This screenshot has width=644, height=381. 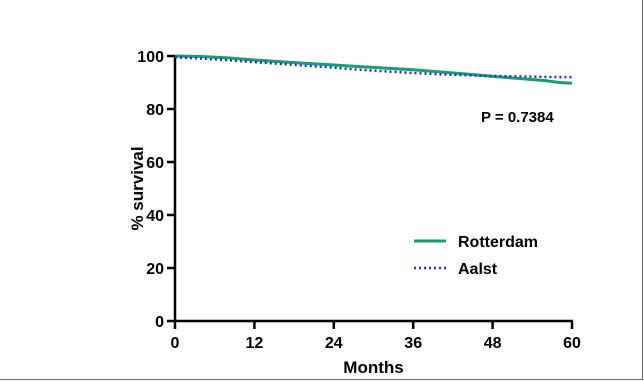 I want to click on x-tick-label: 36, so click(x=413, y=343).